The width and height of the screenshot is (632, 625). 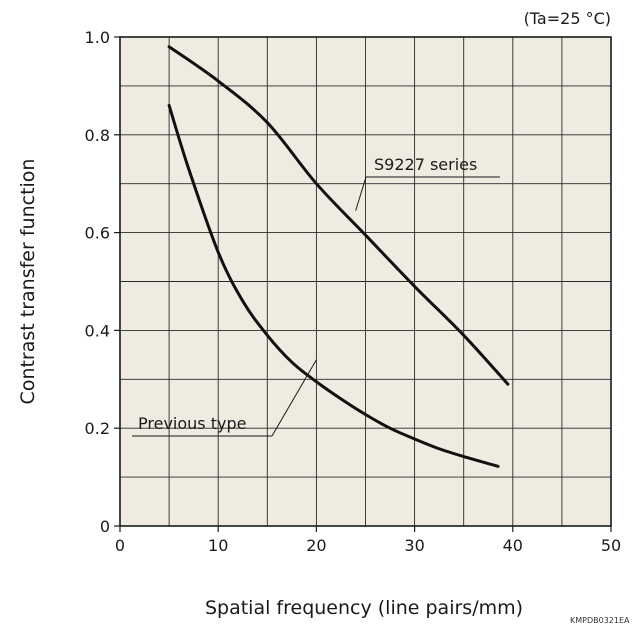 What do you see at coordinates (97, 37) in the screenshot?
I see `y-tick-label: 1.0` at bounding box center [97, 37].